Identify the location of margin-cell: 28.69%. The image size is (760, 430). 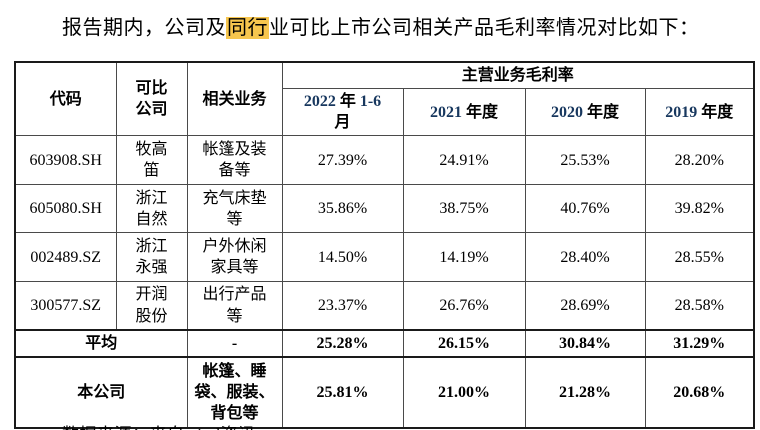
(585, 306).